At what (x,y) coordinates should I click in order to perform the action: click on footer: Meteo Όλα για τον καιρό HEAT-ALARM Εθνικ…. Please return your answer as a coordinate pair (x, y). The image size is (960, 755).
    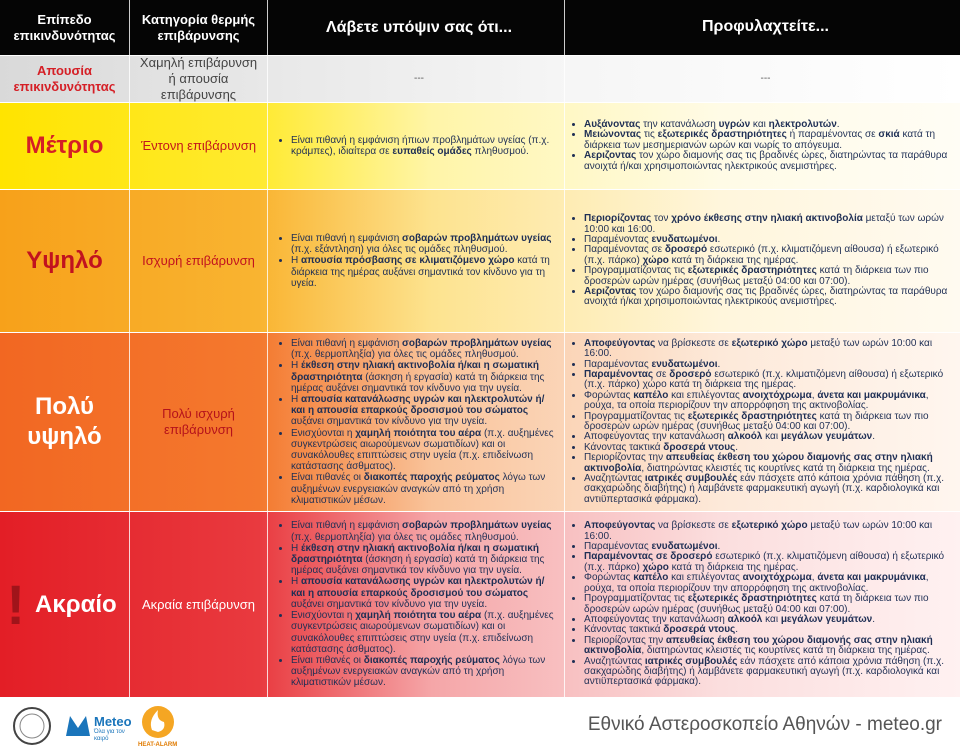
    Looking at the image, I should click on (480, 726).